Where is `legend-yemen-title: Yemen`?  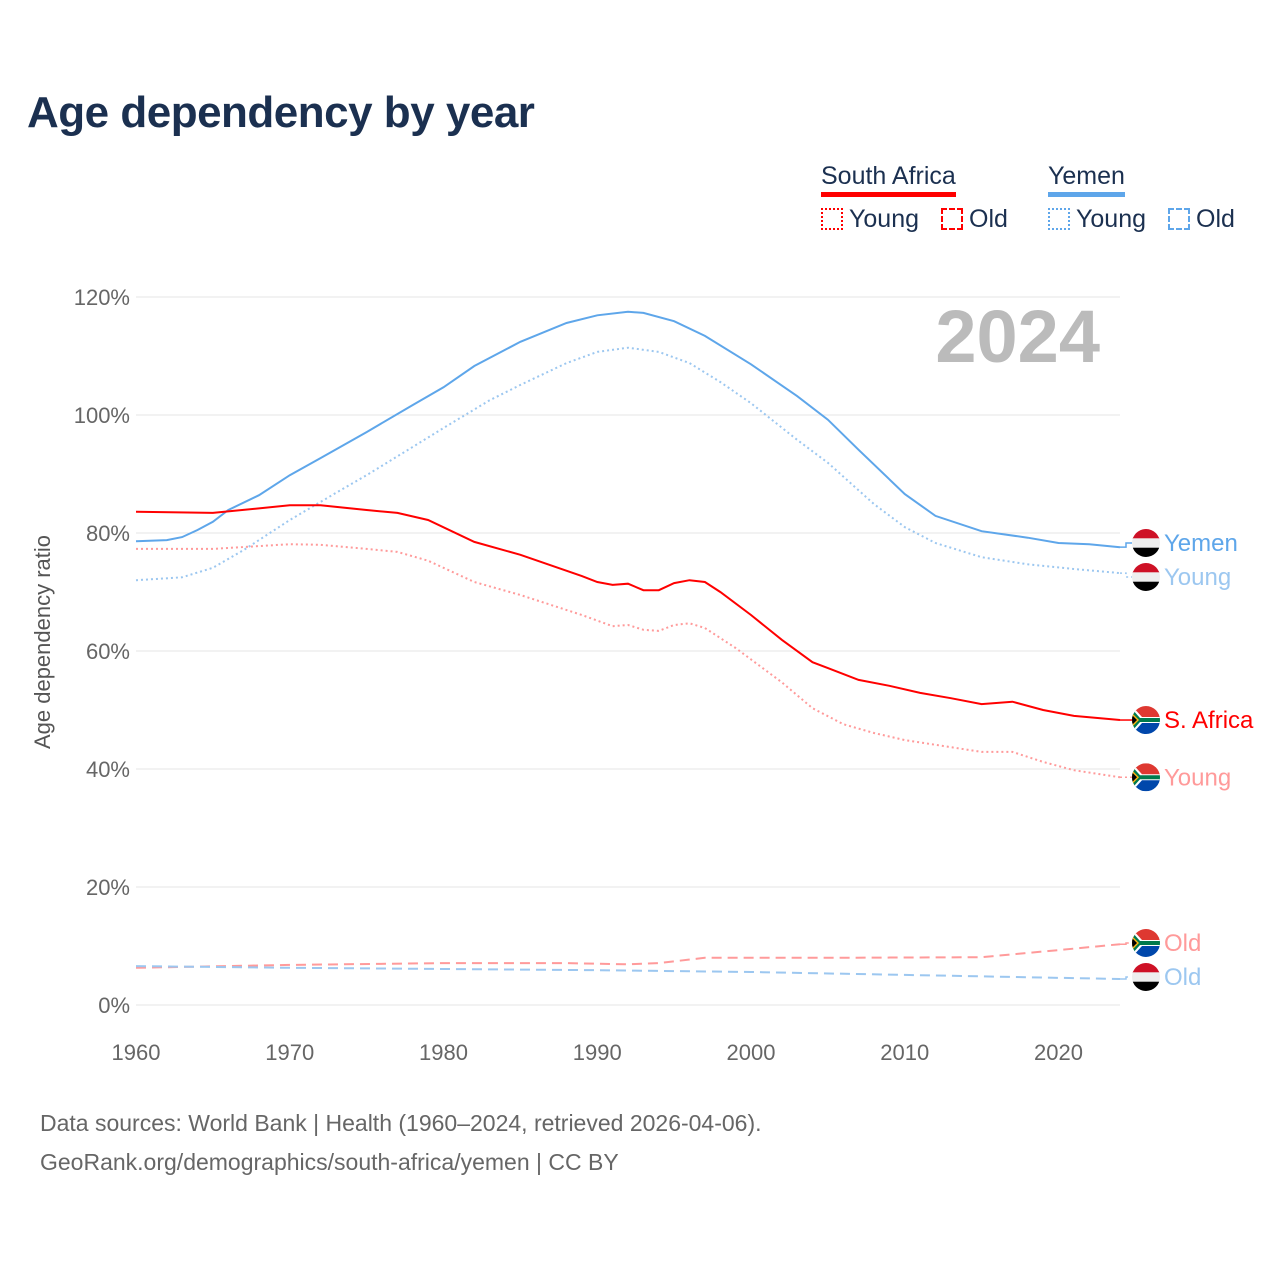
legend-yemen-title: Yemen is located at coordinates (1086, 179).